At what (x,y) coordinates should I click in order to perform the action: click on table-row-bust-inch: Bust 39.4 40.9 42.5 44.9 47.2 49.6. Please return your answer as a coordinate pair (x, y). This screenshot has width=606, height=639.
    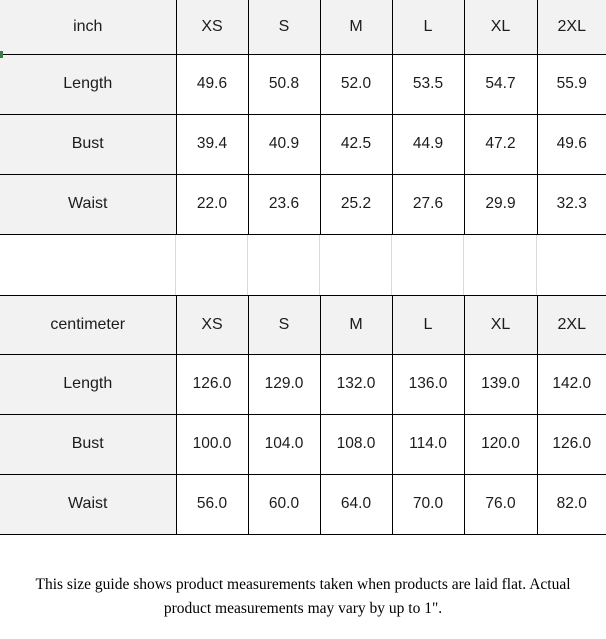
    Looking at the image, I should click on (303, 144).